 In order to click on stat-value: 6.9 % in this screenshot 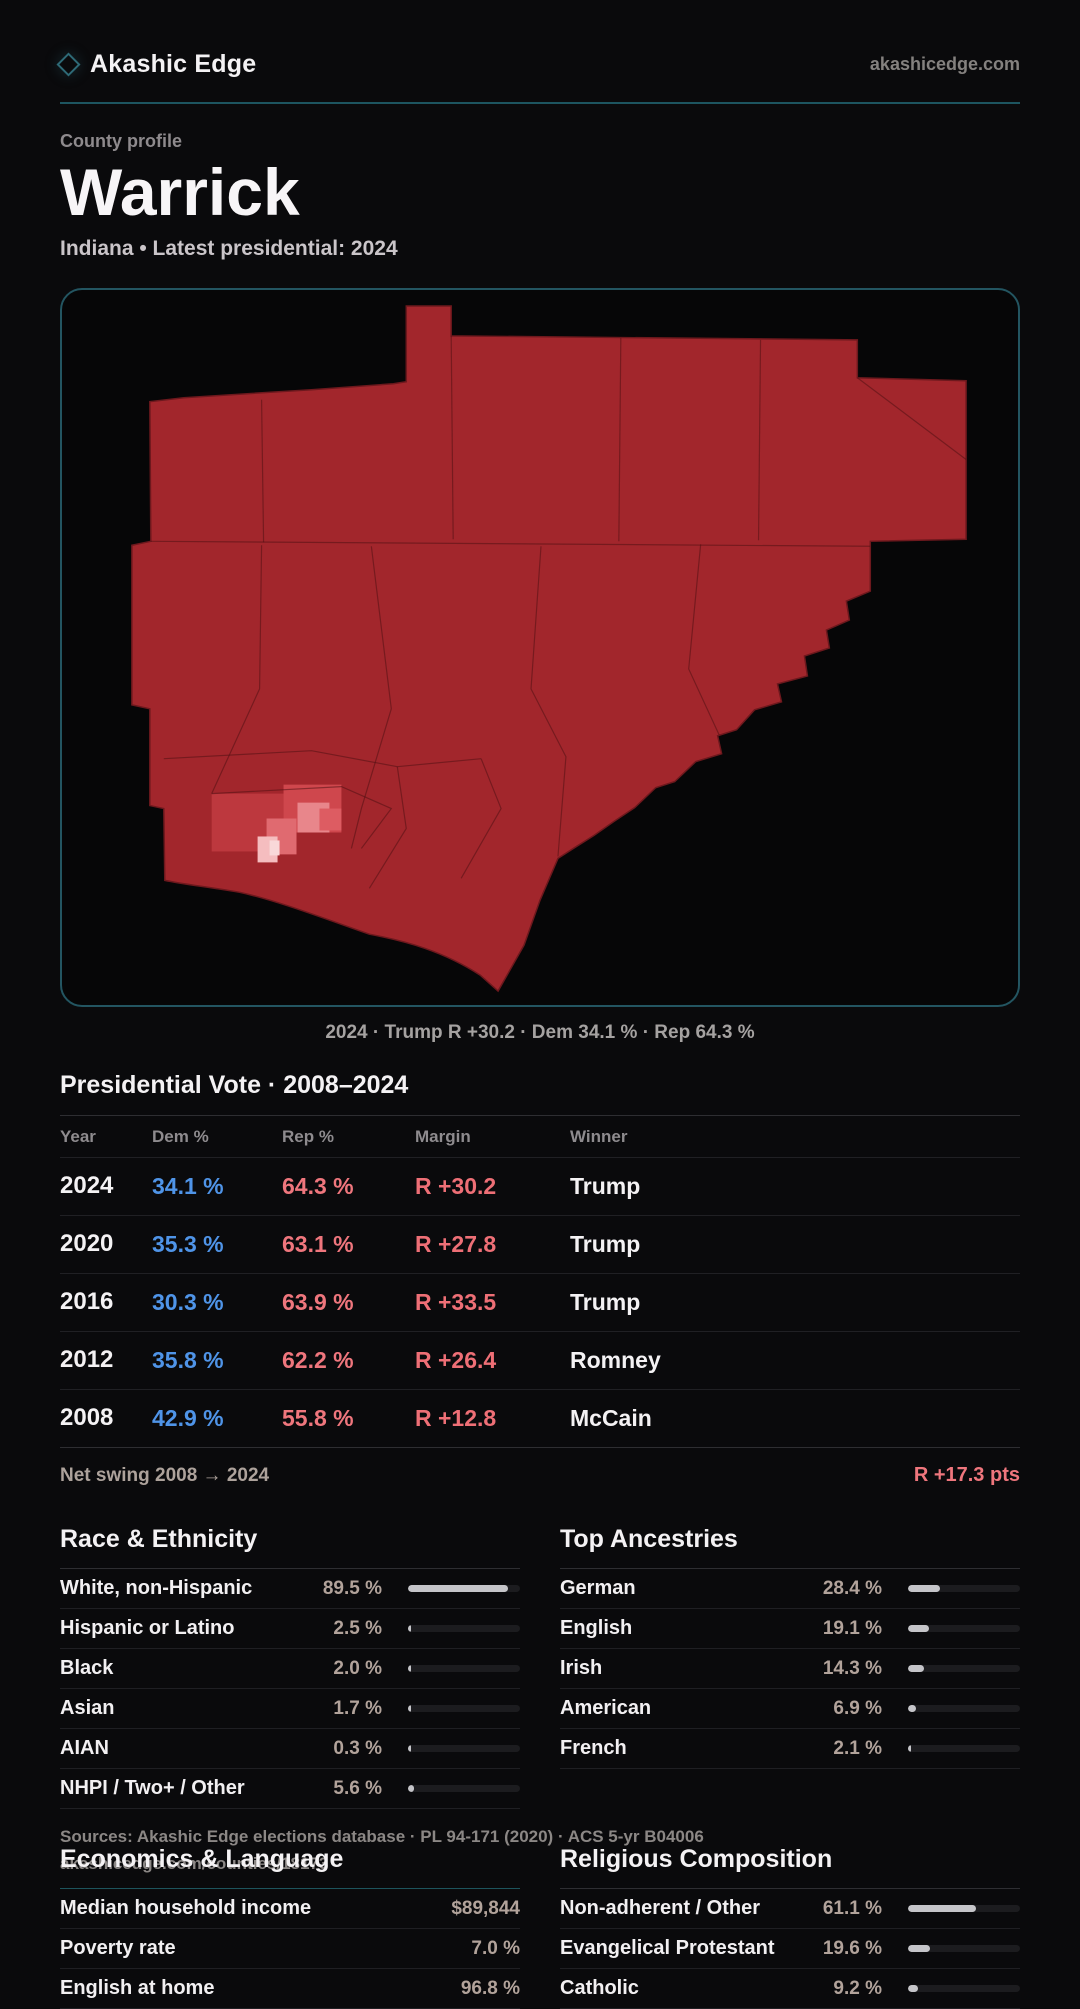, I will do `click(857, 1708)`.